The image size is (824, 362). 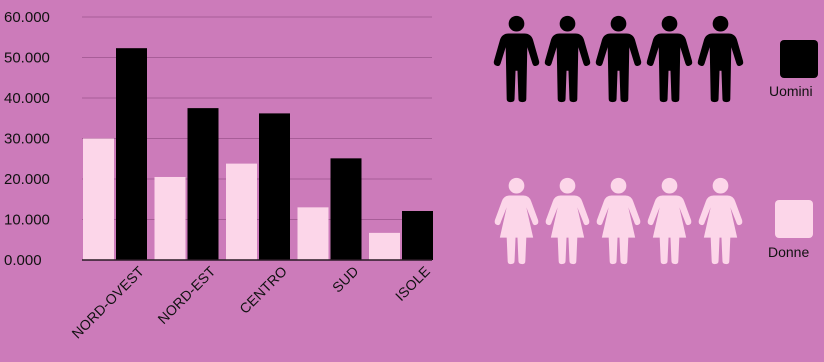 What do you see at coordinates (799, 59) in the screenshot?
I see `legend-swatch-uomini` at bounding box center [799, 59].